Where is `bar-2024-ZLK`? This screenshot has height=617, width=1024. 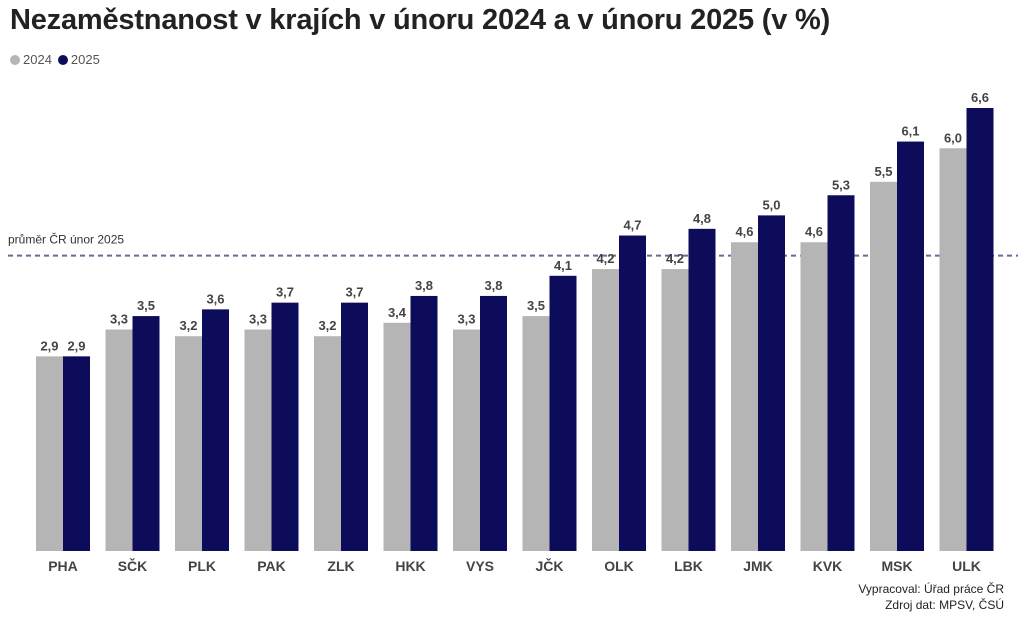 bar-2024-ZLK is located at coordinates (327, 443).